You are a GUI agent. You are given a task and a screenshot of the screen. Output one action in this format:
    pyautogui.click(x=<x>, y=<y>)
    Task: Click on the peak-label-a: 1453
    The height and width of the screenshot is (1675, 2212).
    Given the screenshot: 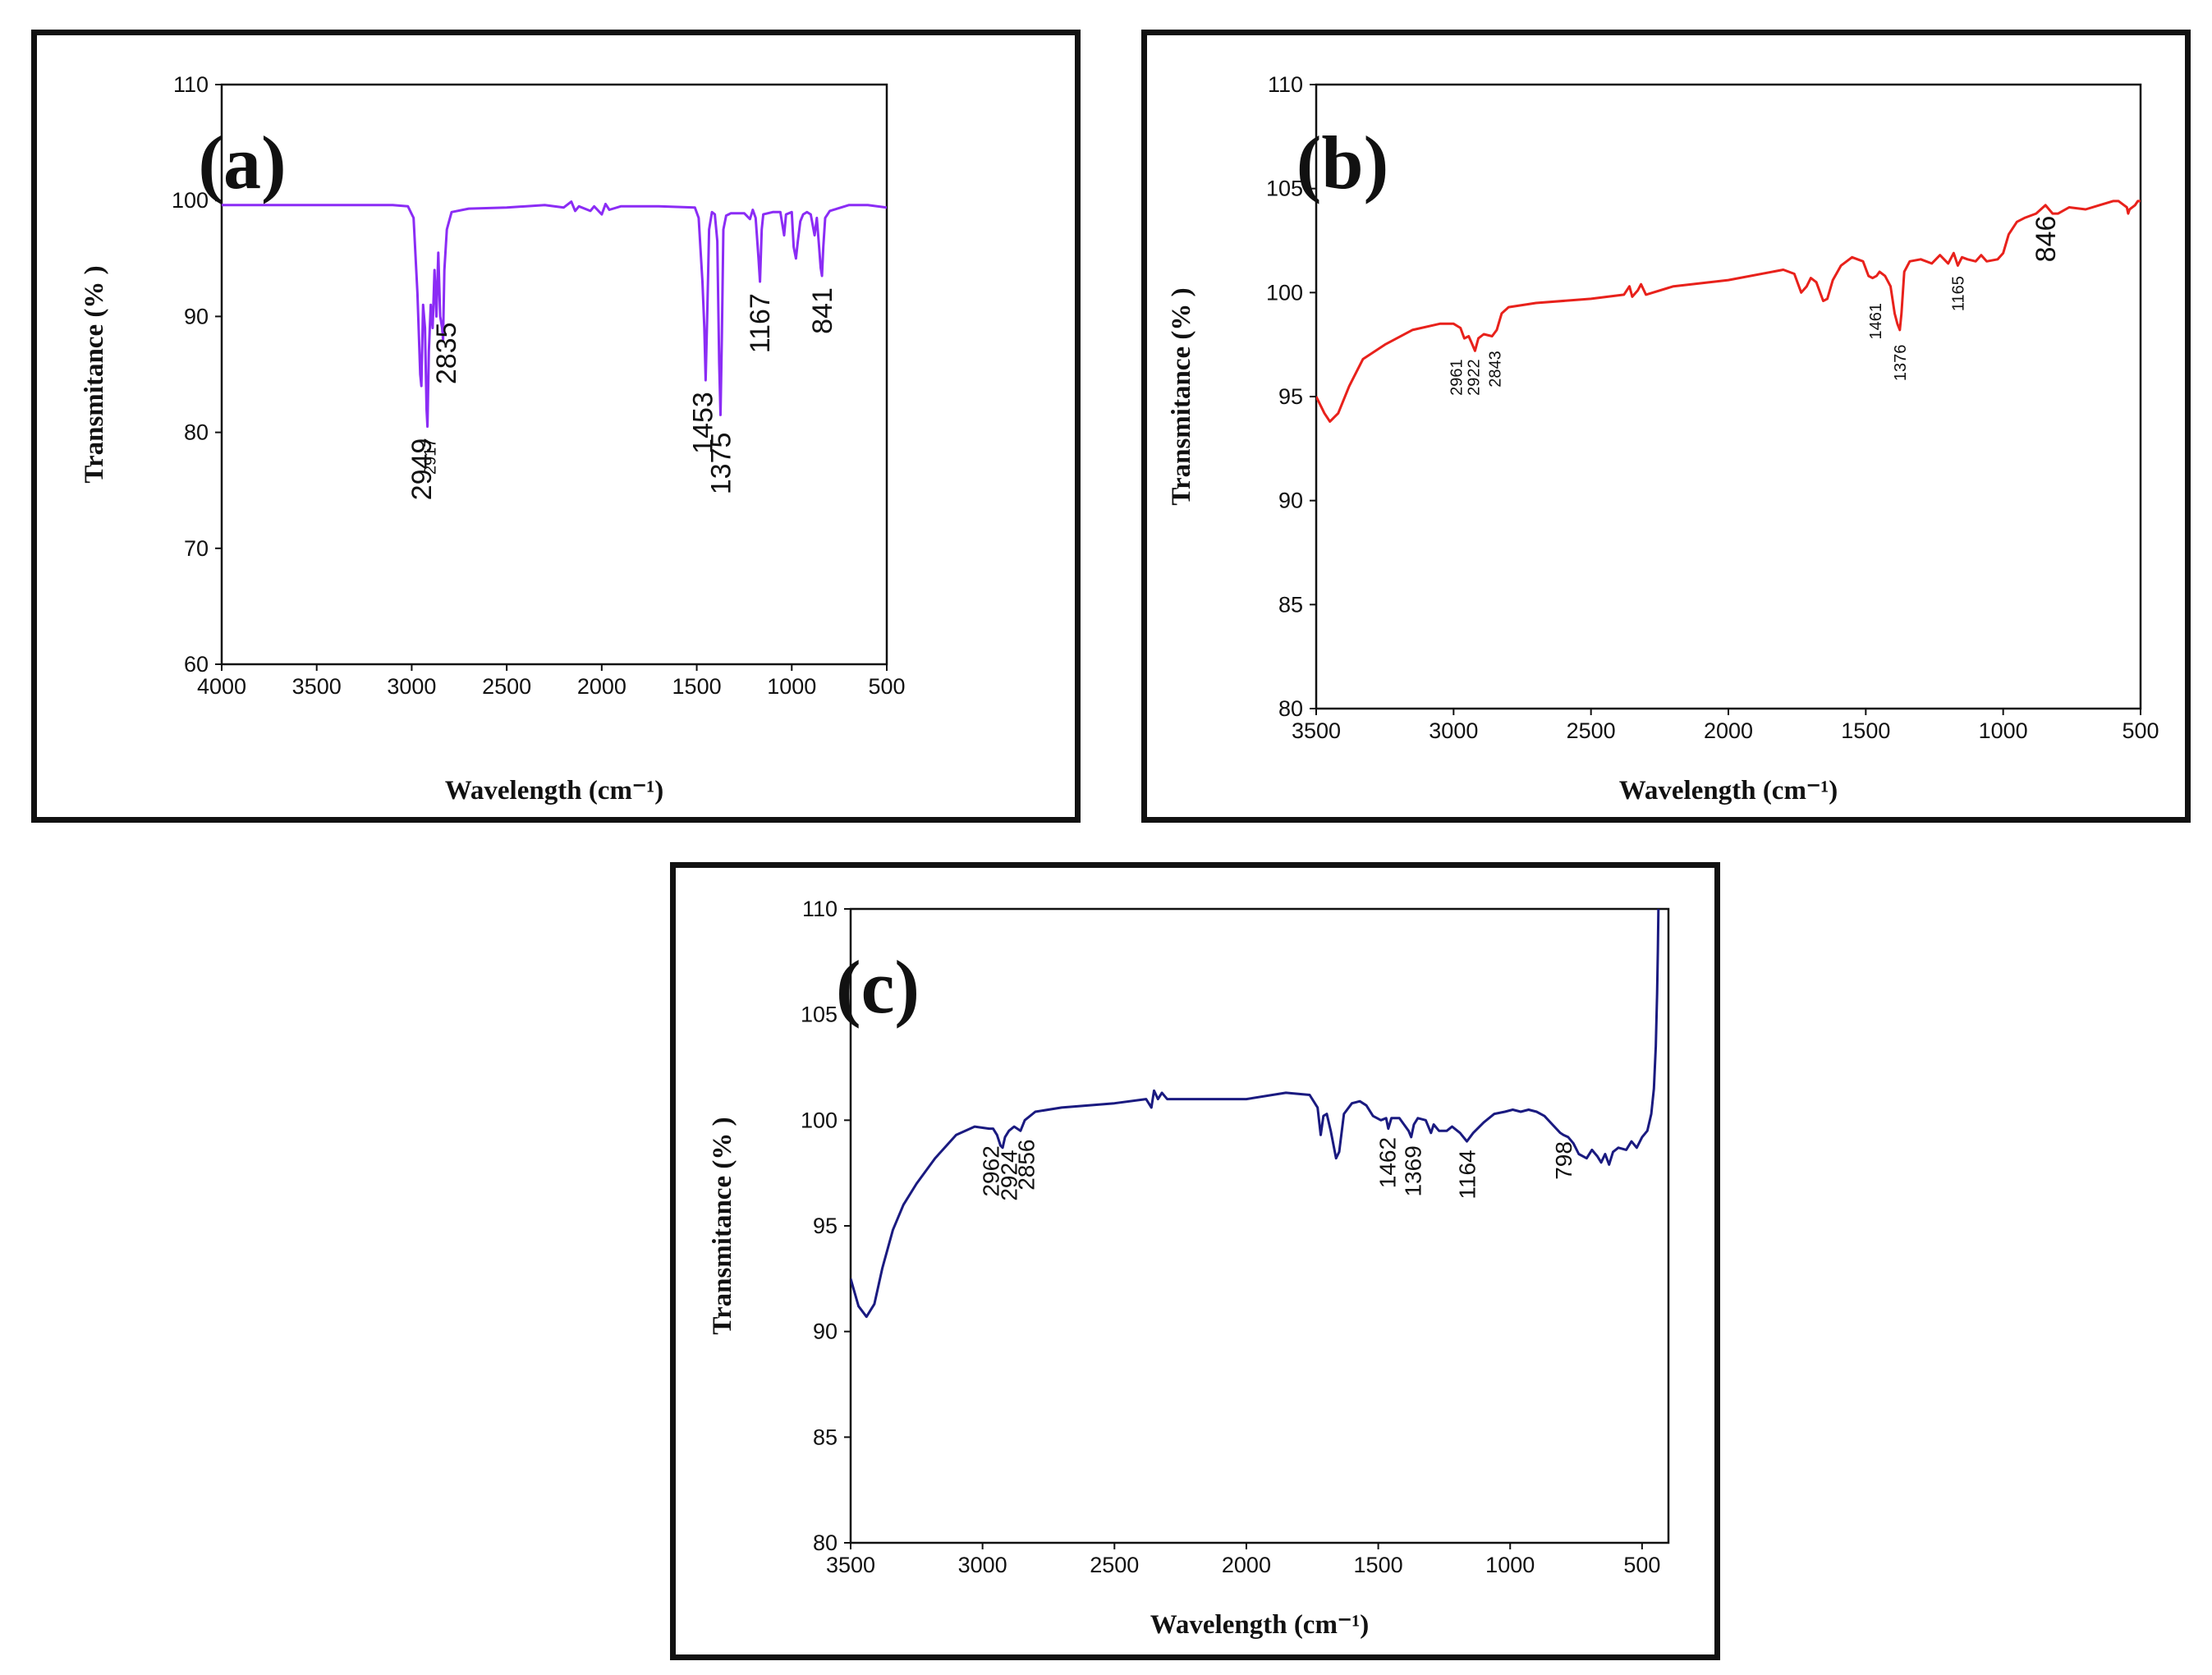 What is the action you would take?
    pyautogui.click(x=702, y=423)
    